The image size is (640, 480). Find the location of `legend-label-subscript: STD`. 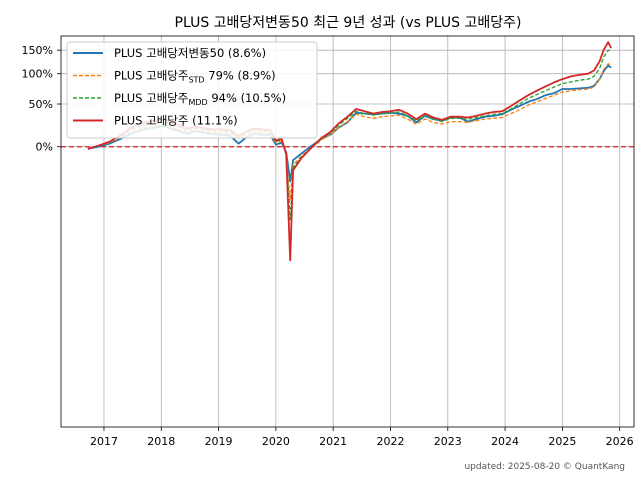

legend-label-subscript: STD is located at coordinates (196, 80).